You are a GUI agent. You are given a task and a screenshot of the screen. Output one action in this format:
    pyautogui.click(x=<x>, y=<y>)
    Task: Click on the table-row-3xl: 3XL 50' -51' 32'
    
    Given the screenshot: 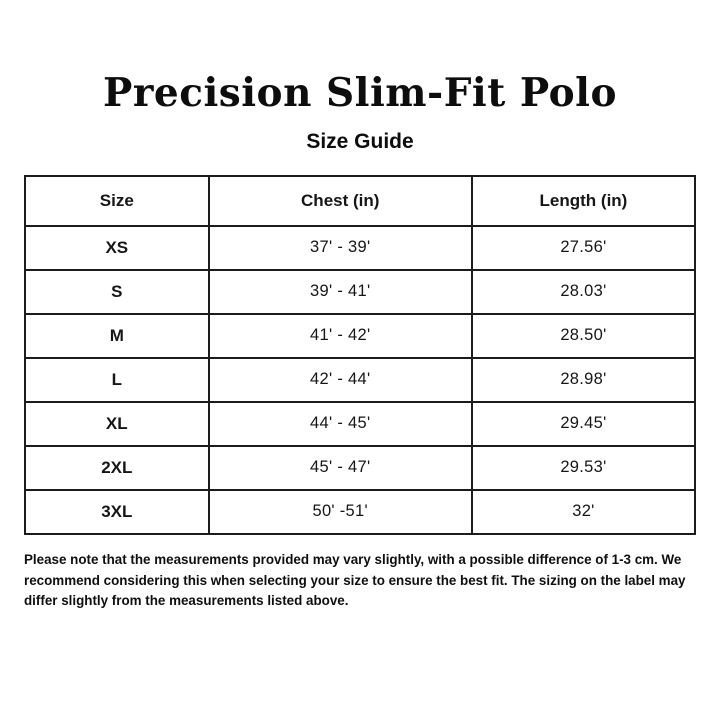 What is the action you would take?
    pyautogui.click(x=360, y=511)
    